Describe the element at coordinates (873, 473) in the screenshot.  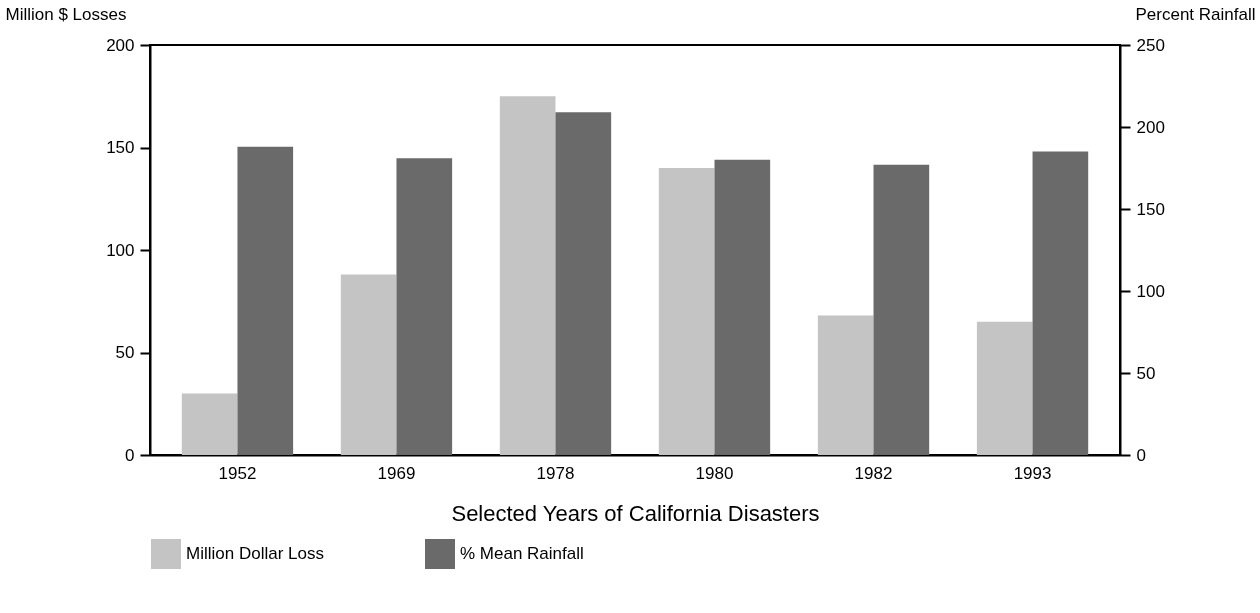
I see `x-tick-label: 1982` at that location.